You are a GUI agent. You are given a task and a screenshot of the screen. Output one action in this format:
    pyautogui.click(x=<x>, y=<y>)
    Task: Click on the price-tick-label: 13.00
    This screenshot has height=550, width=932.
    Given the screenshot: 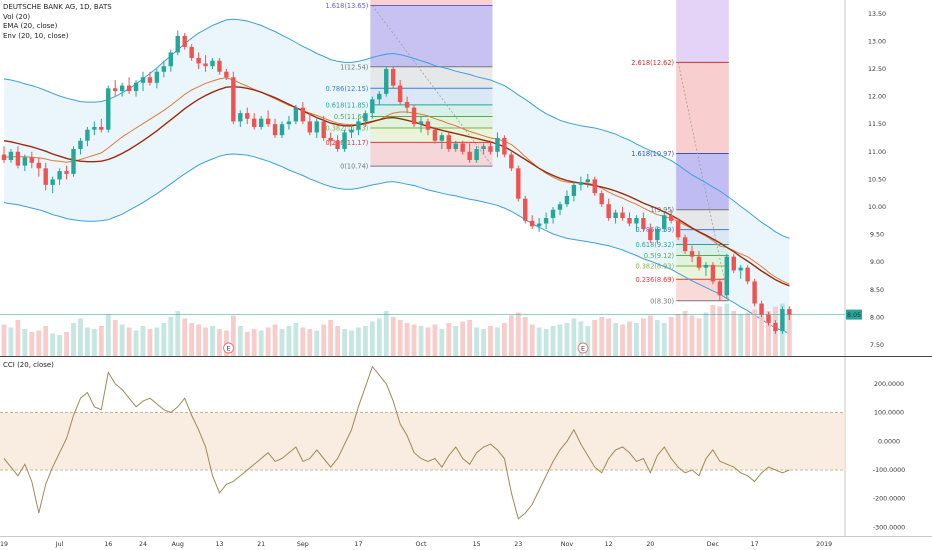 What is the action you would take?
    pyautogui.click(x=877, y=41)
    